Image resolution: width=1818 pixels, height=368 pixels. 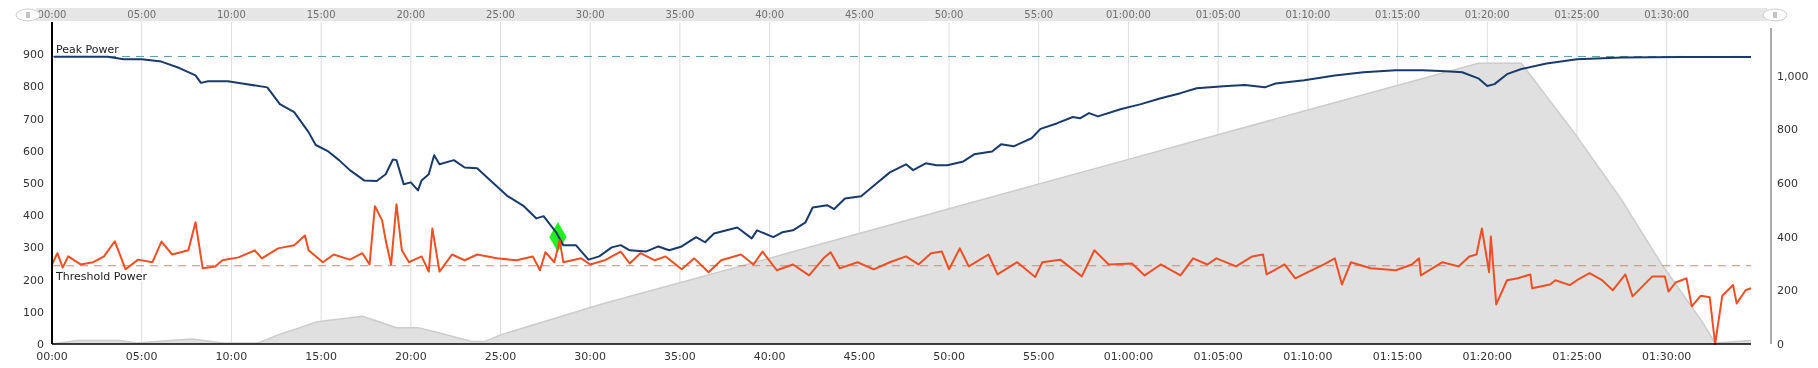 What do you see at coordinates (1787, 291) in the screenshot?
I see `y2-tick-label: 200` at bounding box center [1787, 291].